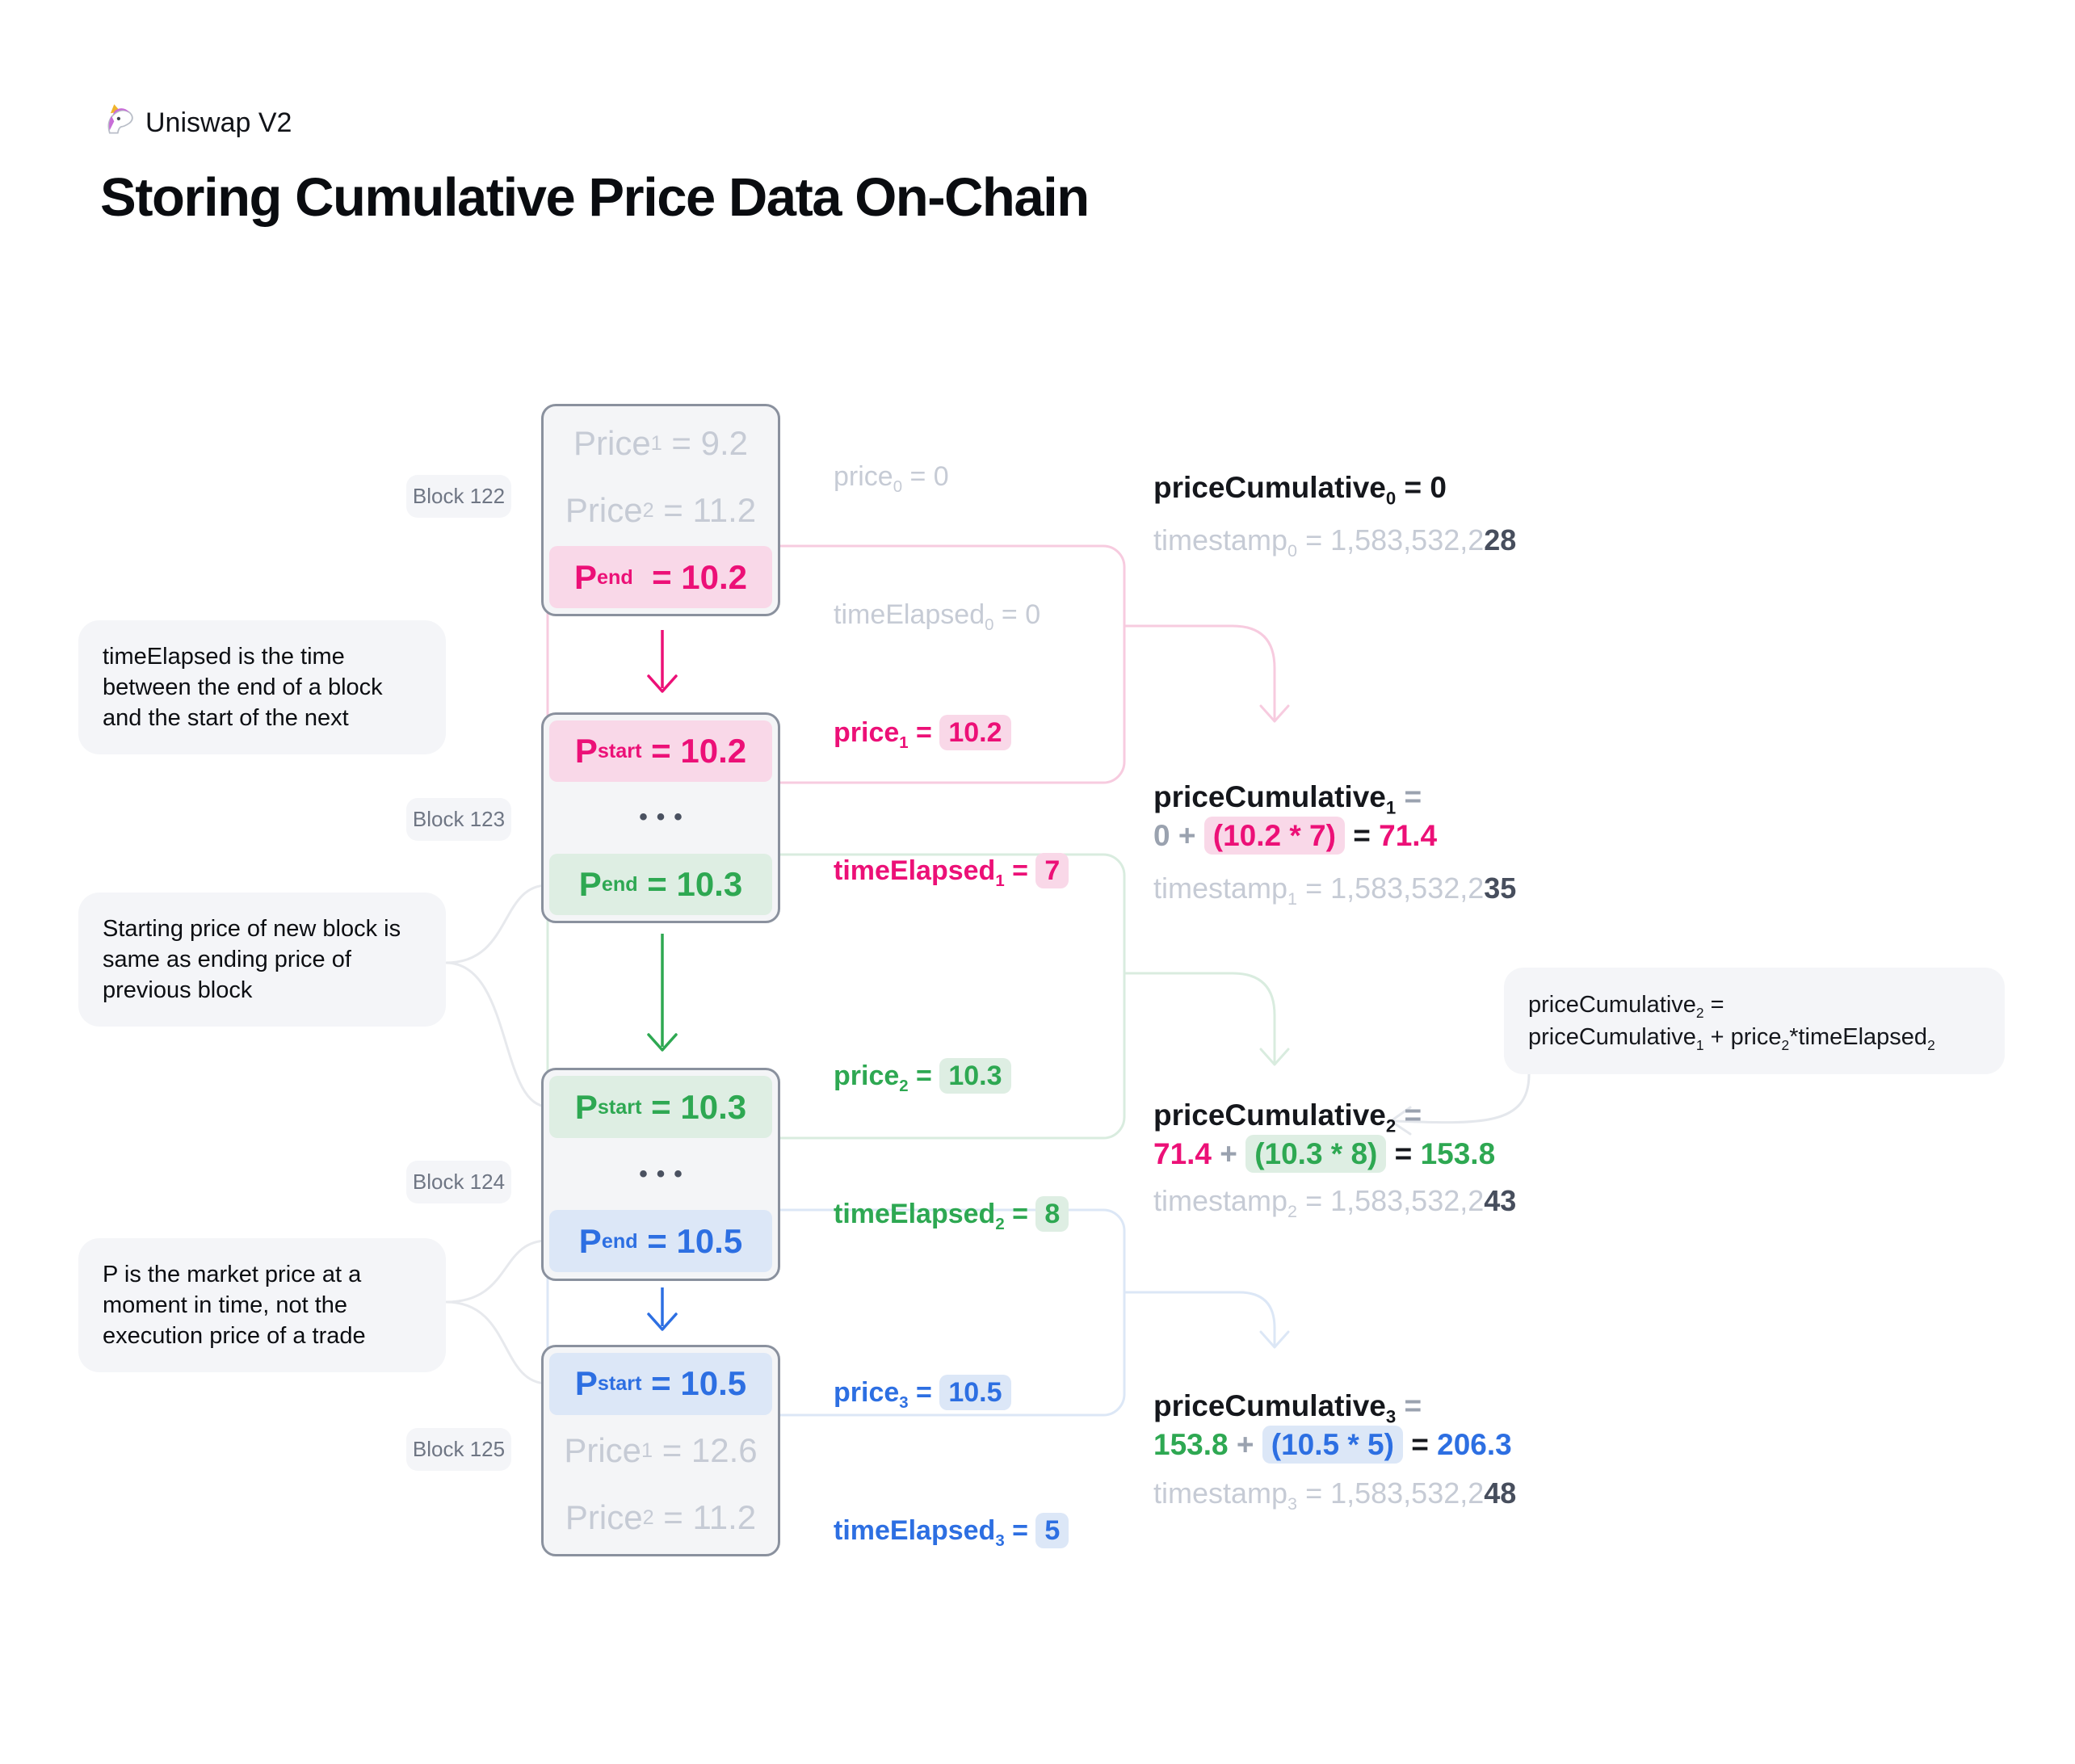 This screenshot has width=2075, height=1764. I want to click on price-cumulative-0-title: priceCumulative0 = 0, so click(1300, 490).